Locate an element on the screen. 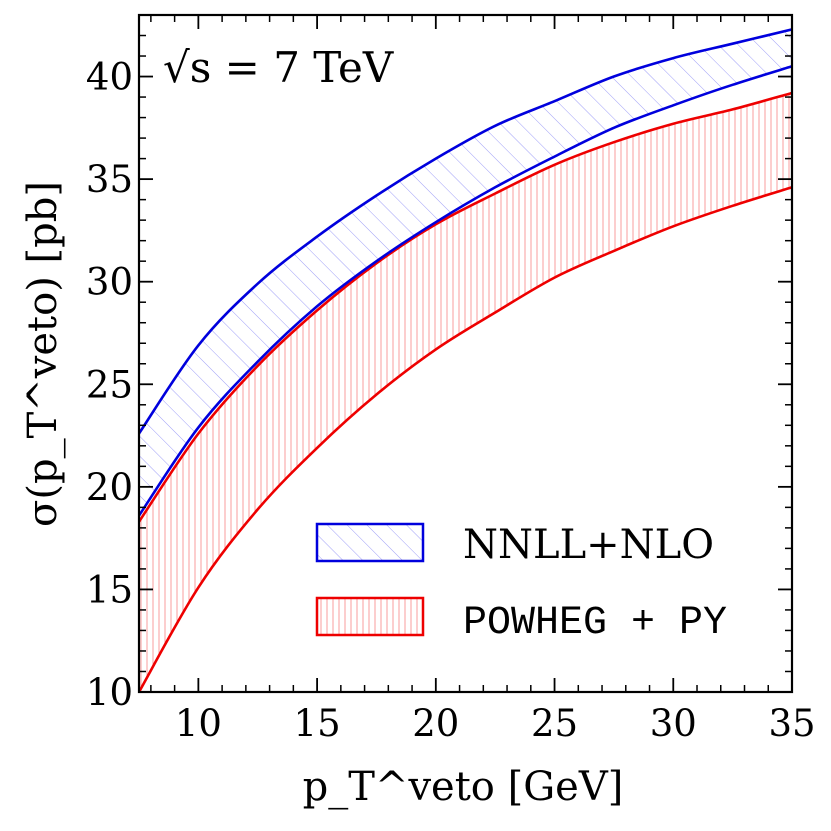 Image resolution: width=831 pixels, height=831 pixels. x-axis-title: p_T^veto [GeV] is located at coordinates (463, 787).